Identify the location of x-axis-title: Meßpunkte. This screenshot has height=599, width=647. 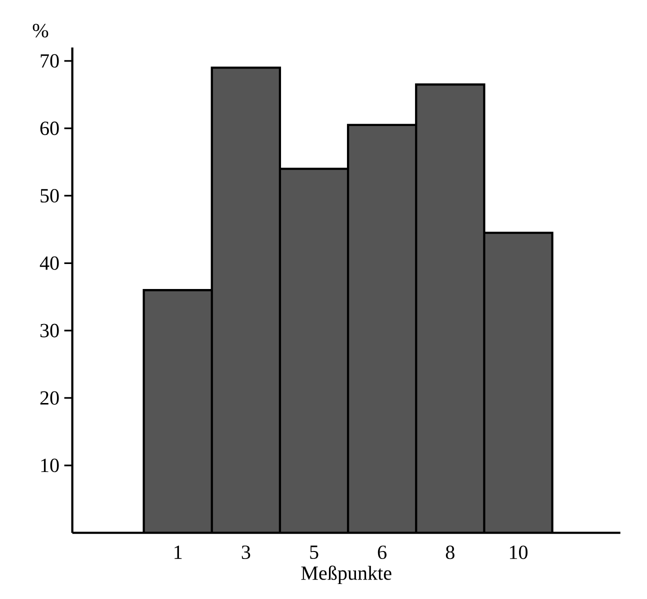
(346, 574).